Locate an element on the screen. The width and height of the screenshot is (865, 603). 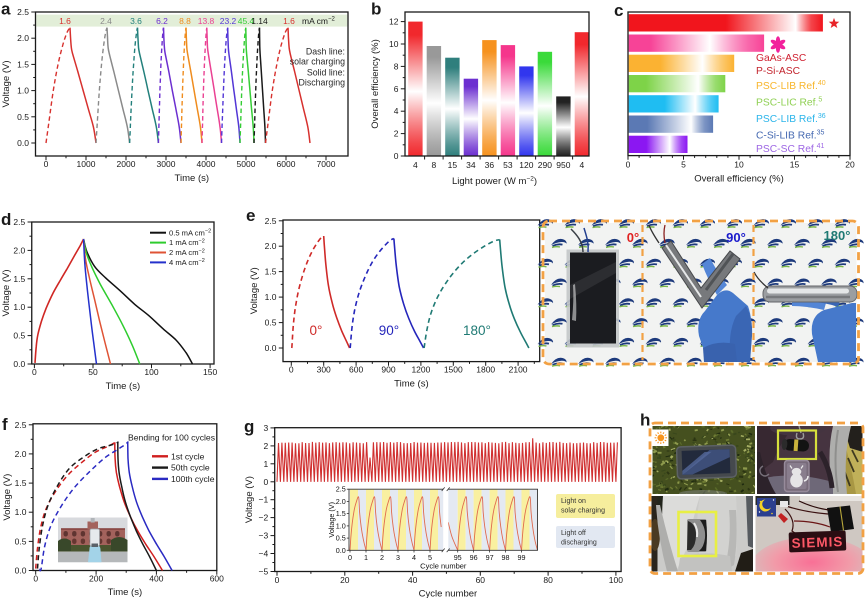
svg-text: e is located at coordinates (250, 215).